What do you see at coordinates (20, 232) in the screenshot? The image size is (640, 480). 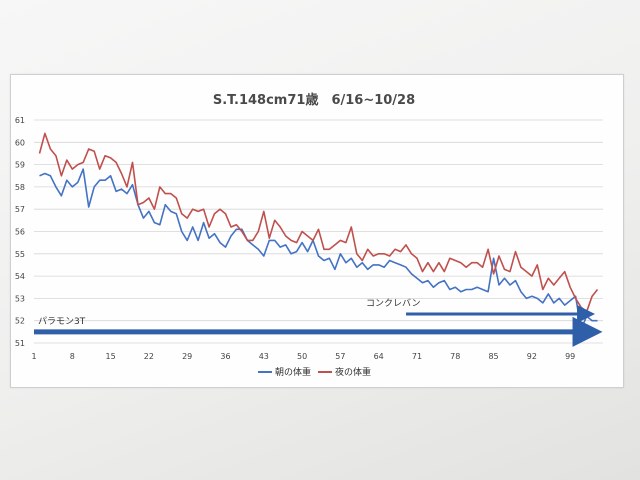 I see `y-tick-label: 56` at bounding box center [20, 232].